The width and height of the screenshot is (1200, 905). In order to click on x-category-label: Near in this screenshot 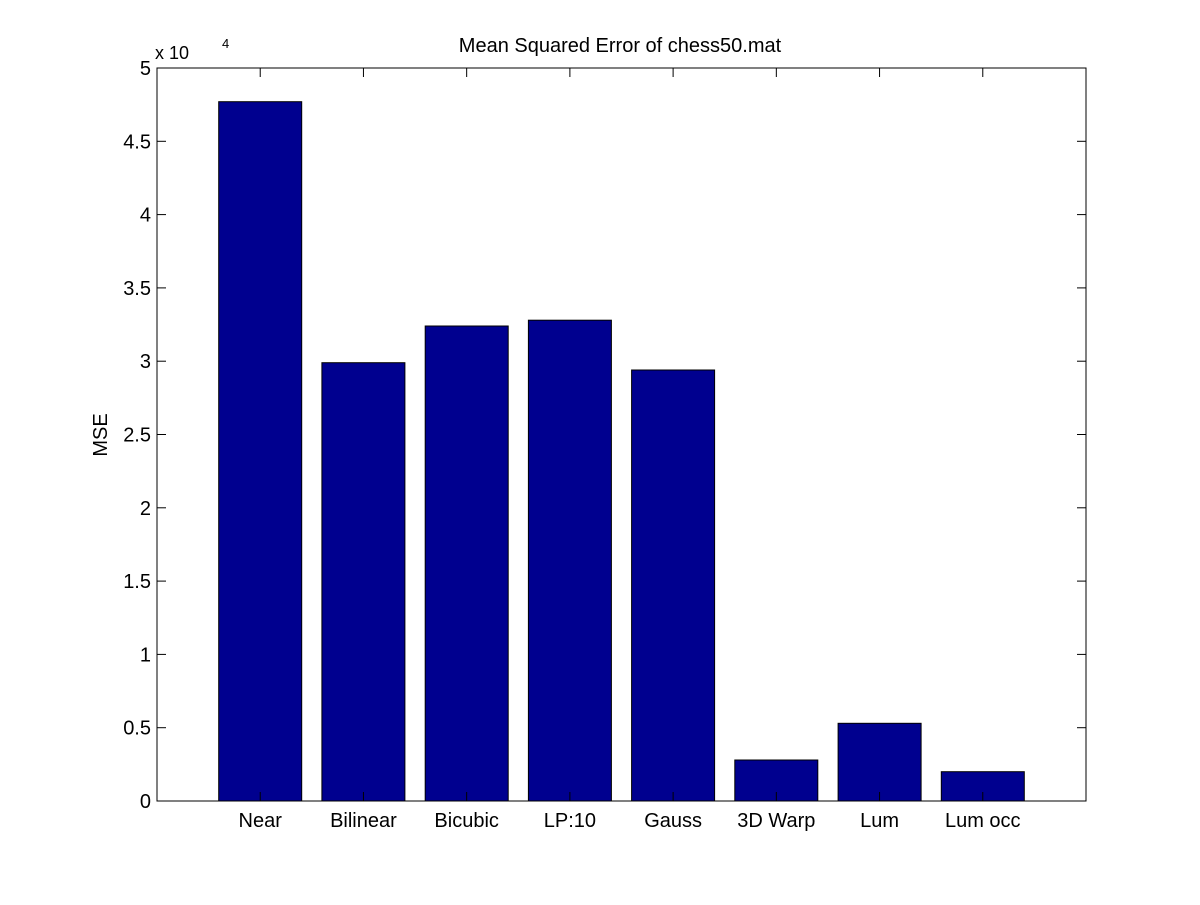, I will do `click(261, 821)`.